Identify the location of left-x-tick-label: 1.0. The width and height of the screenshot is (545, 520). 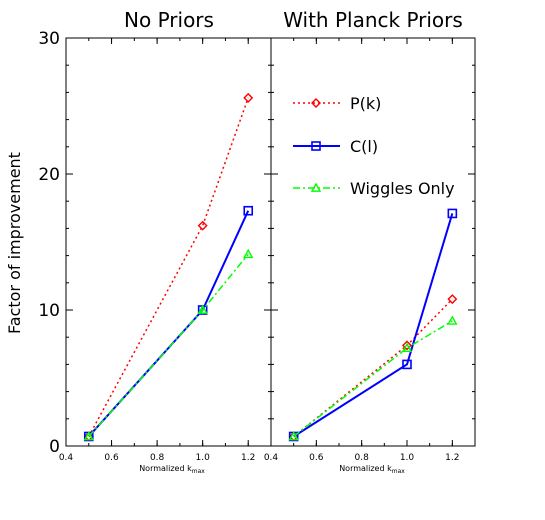
(203, 458).